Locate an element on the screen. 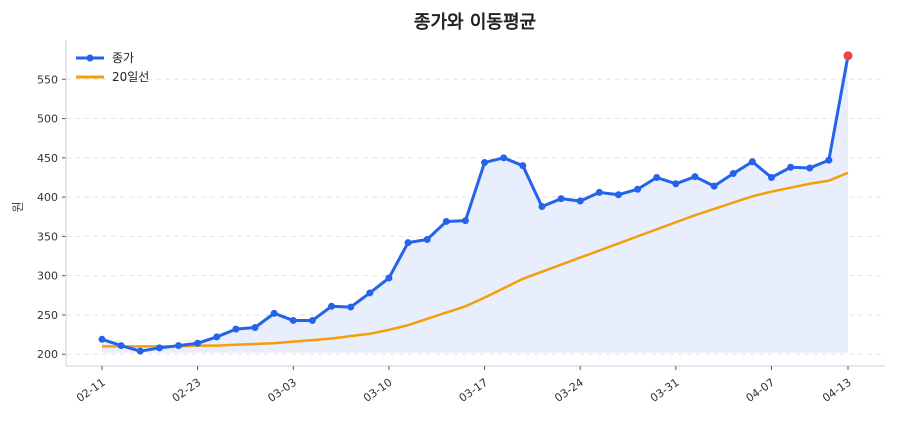 Image resolution: width=900 pixels, height=424 pixels. y-tick-label: 200 is located at coordinates (47, 354).